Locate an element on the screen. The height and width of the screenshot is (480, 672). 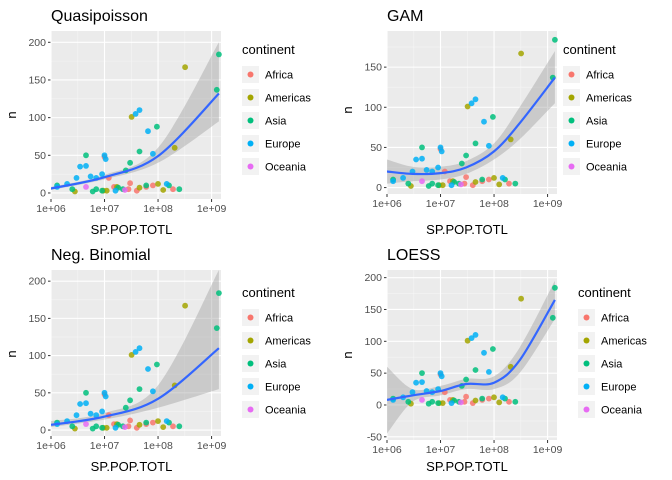
legend-swatch-asia is located at coordinates (250, 120).